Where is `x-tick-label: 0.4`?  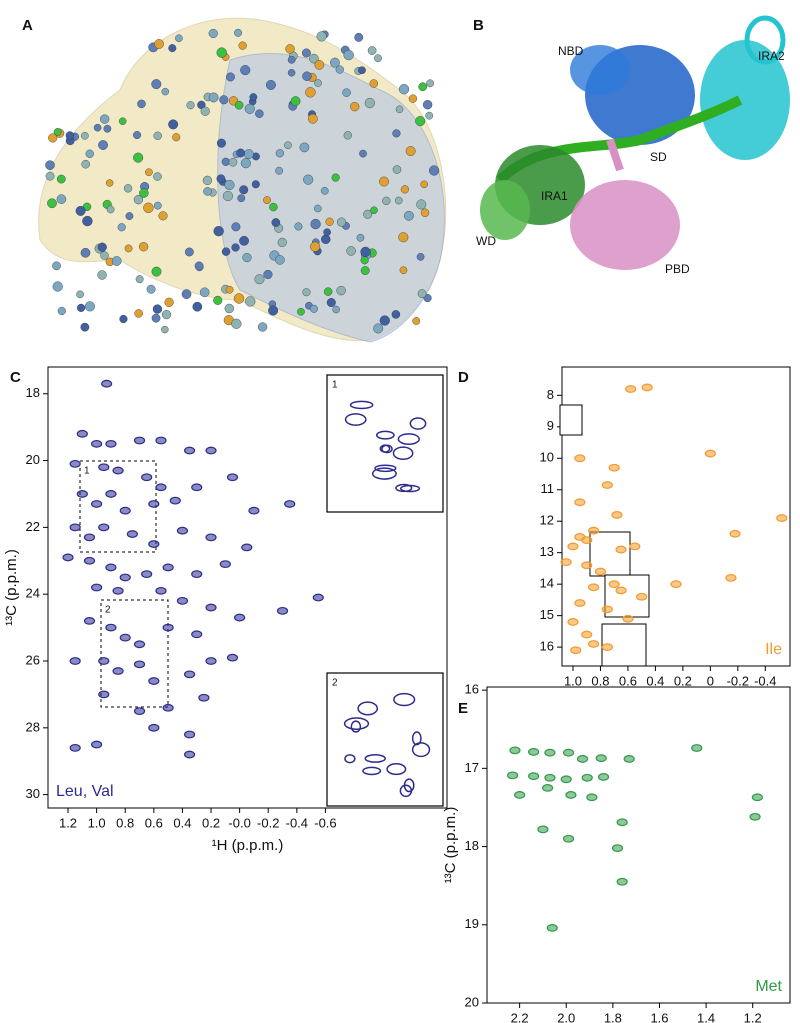 x-tick-label: 0.4 is located at coordinates (182, 822).